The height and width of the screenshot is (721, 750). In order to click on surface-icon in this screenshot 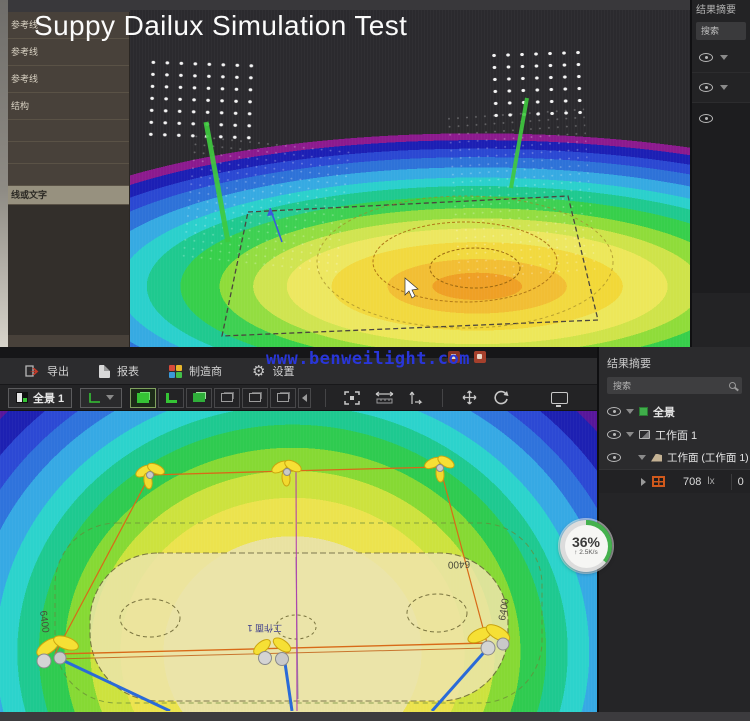, I will do `click(656, 457)`.